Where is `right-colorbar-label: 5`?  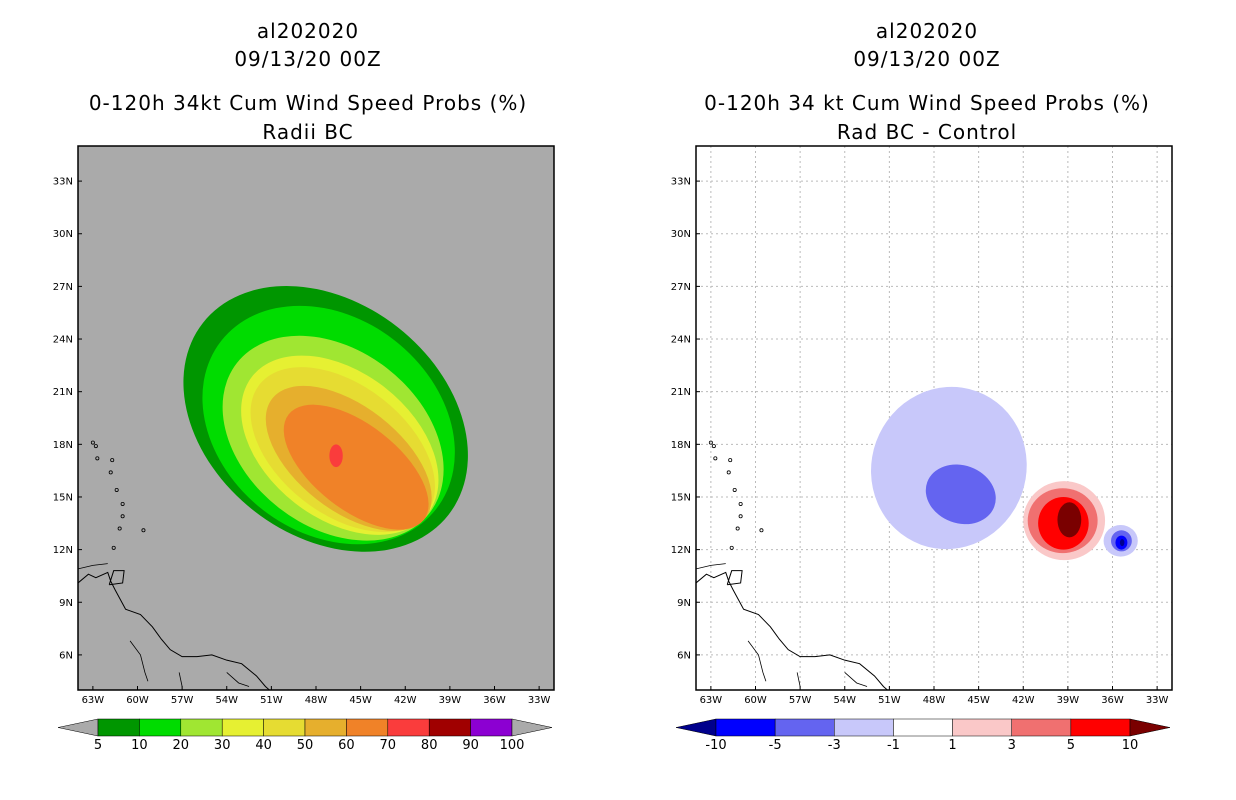
right-colorbar-label: 5 is located at coordinates (1071, 745).